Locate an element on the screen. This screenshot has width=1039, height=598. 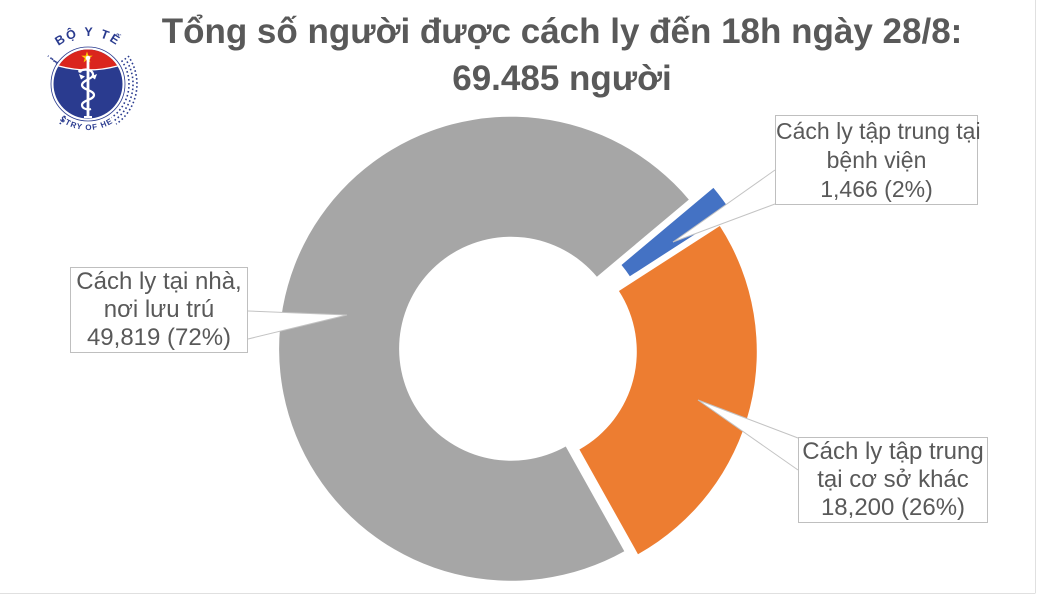
callout-line: Cách ly tại nhà, is located at coordinates (159, 281).